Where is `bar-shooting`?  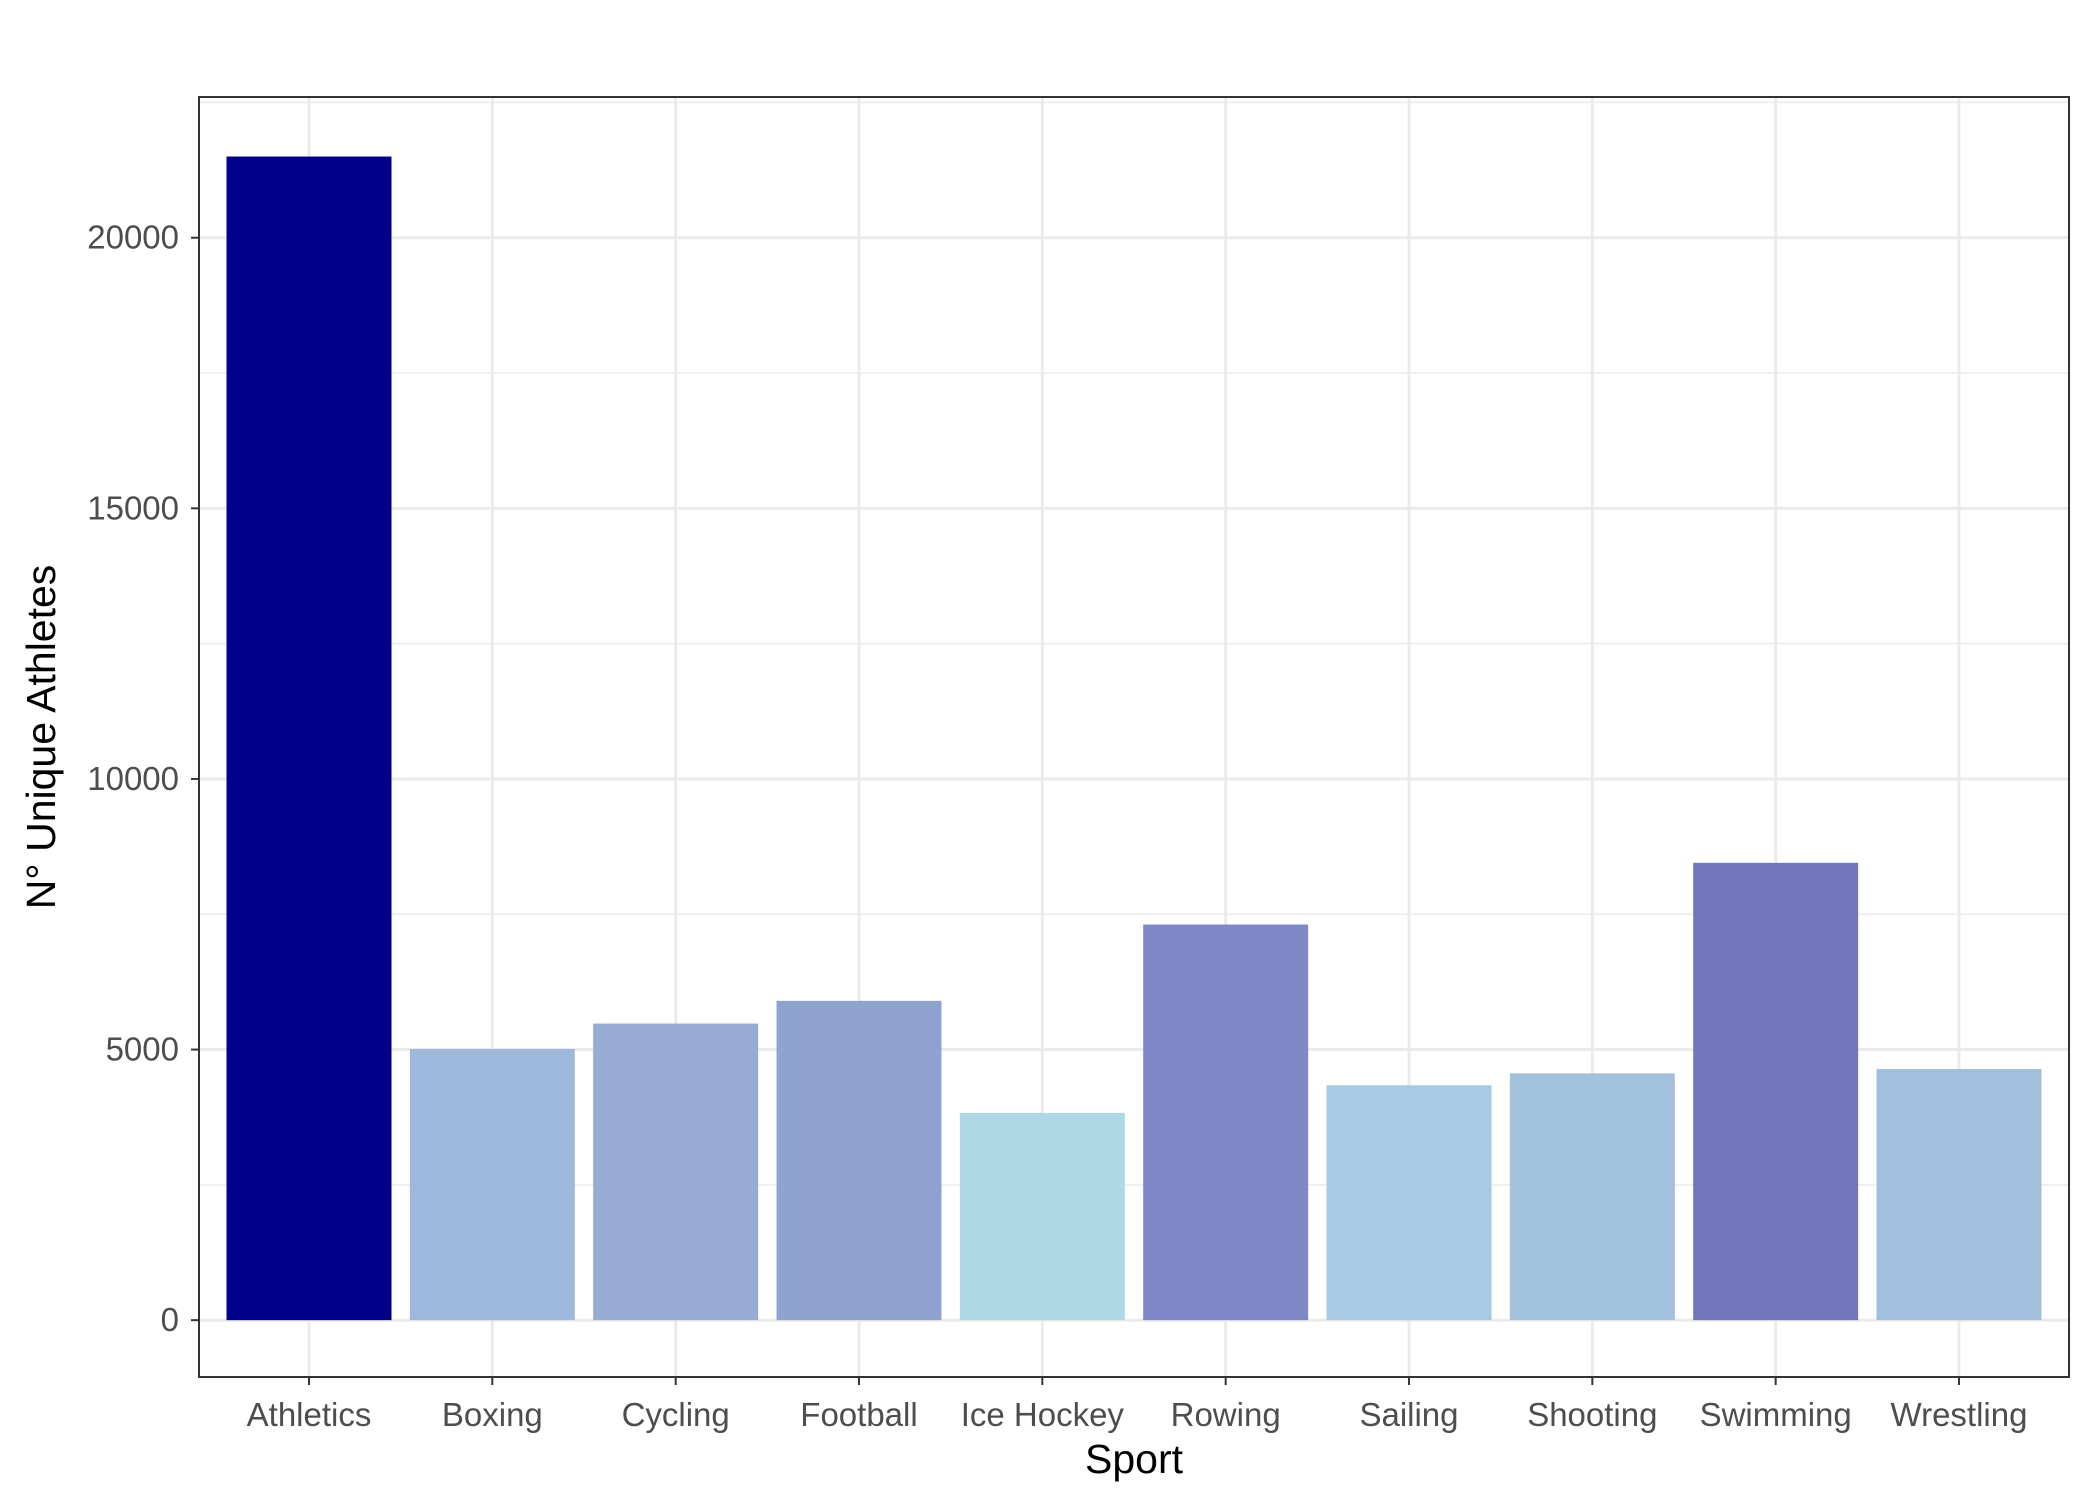 bar-shooting is located at coordinates (1592, 1197).